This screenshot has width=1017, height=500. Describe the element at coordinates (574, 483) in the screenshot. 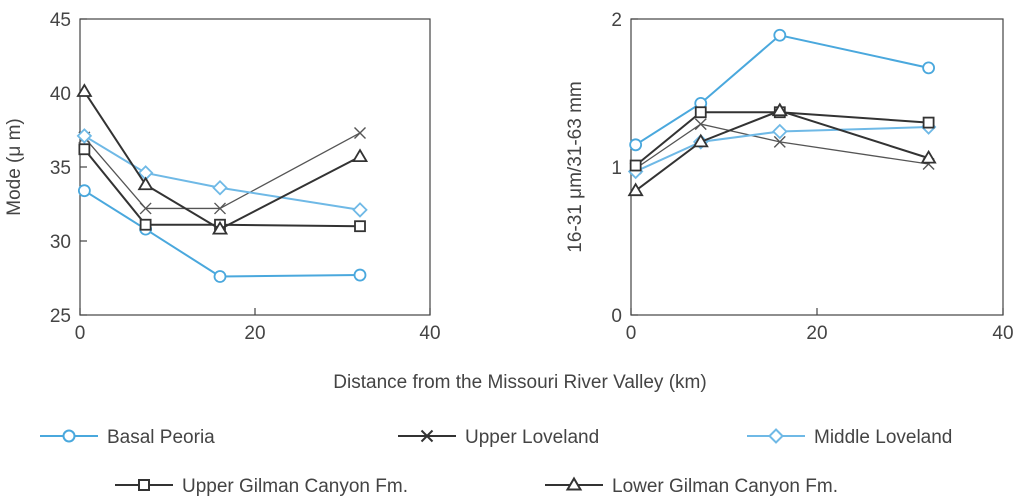

I see `triangle-marker-icon` at that location.